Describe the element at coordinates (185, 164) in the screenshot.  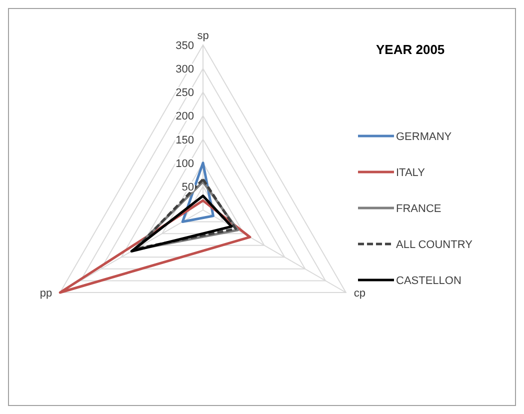
I see `y-tick-label: 100` at that location.